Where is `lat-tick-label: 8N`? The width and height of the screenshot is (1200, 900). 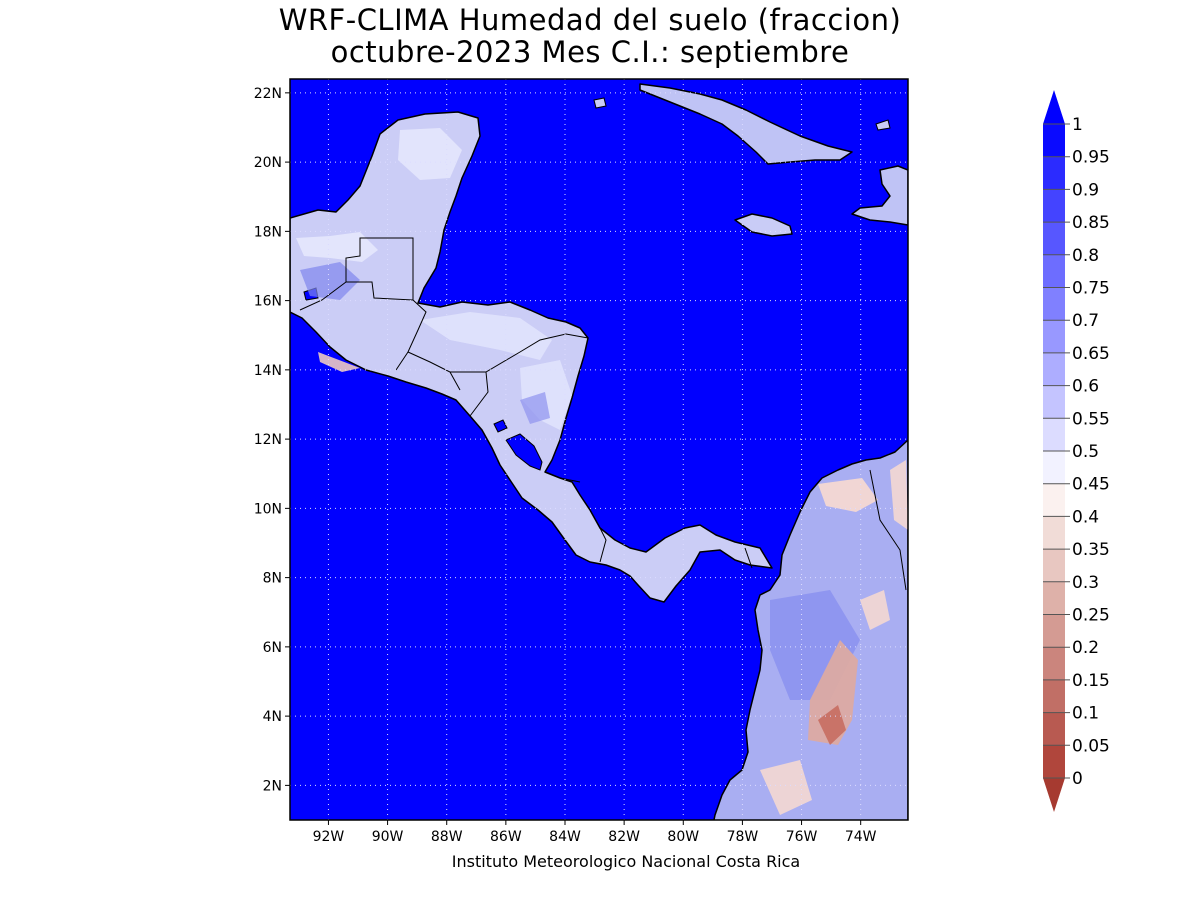 lat-tick-label: 8N is located at coordinates (272, 579).